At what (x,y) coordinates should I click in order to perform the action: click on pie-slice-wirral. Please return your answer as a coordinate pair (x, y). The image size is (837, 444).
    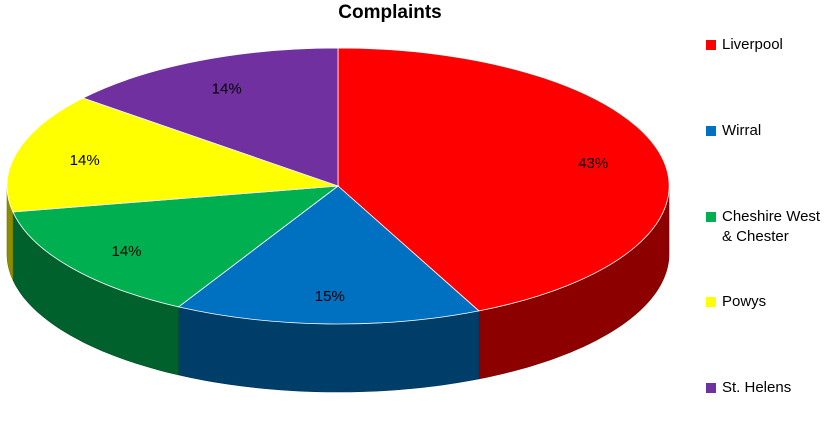
    Looking at the image, I should click on (328, 255).